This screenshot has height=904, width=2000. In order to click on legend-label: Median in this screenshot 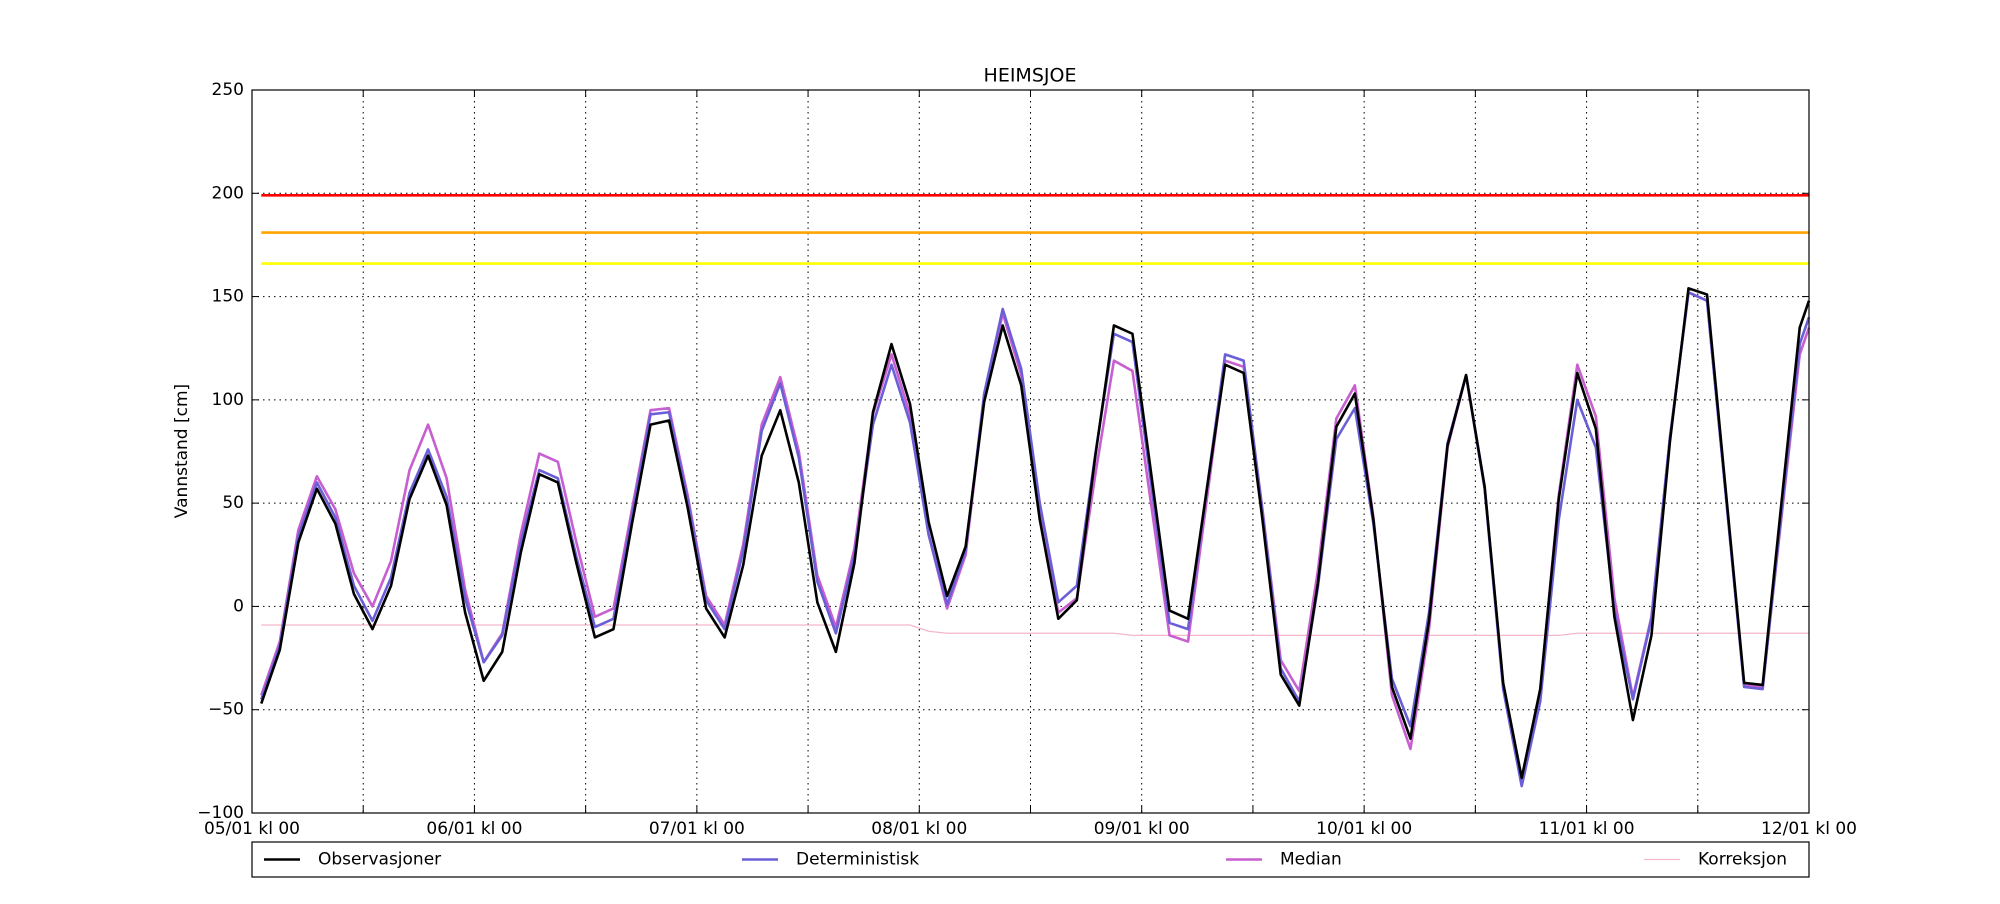, I will do `click(1311, 860)`.